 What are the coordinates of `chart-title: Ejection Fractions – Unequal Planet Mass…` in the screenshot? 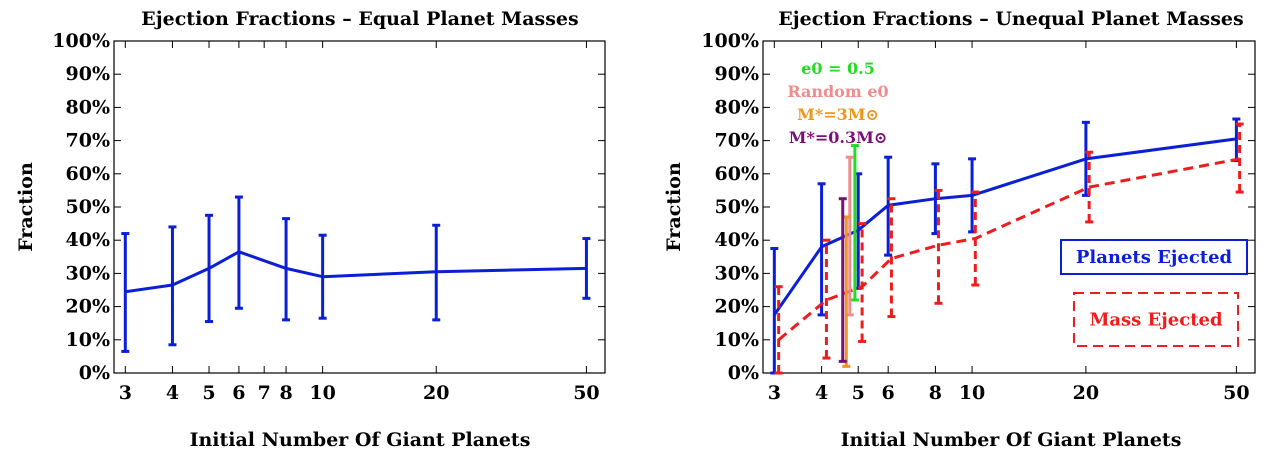 It's located at (1010, 19).